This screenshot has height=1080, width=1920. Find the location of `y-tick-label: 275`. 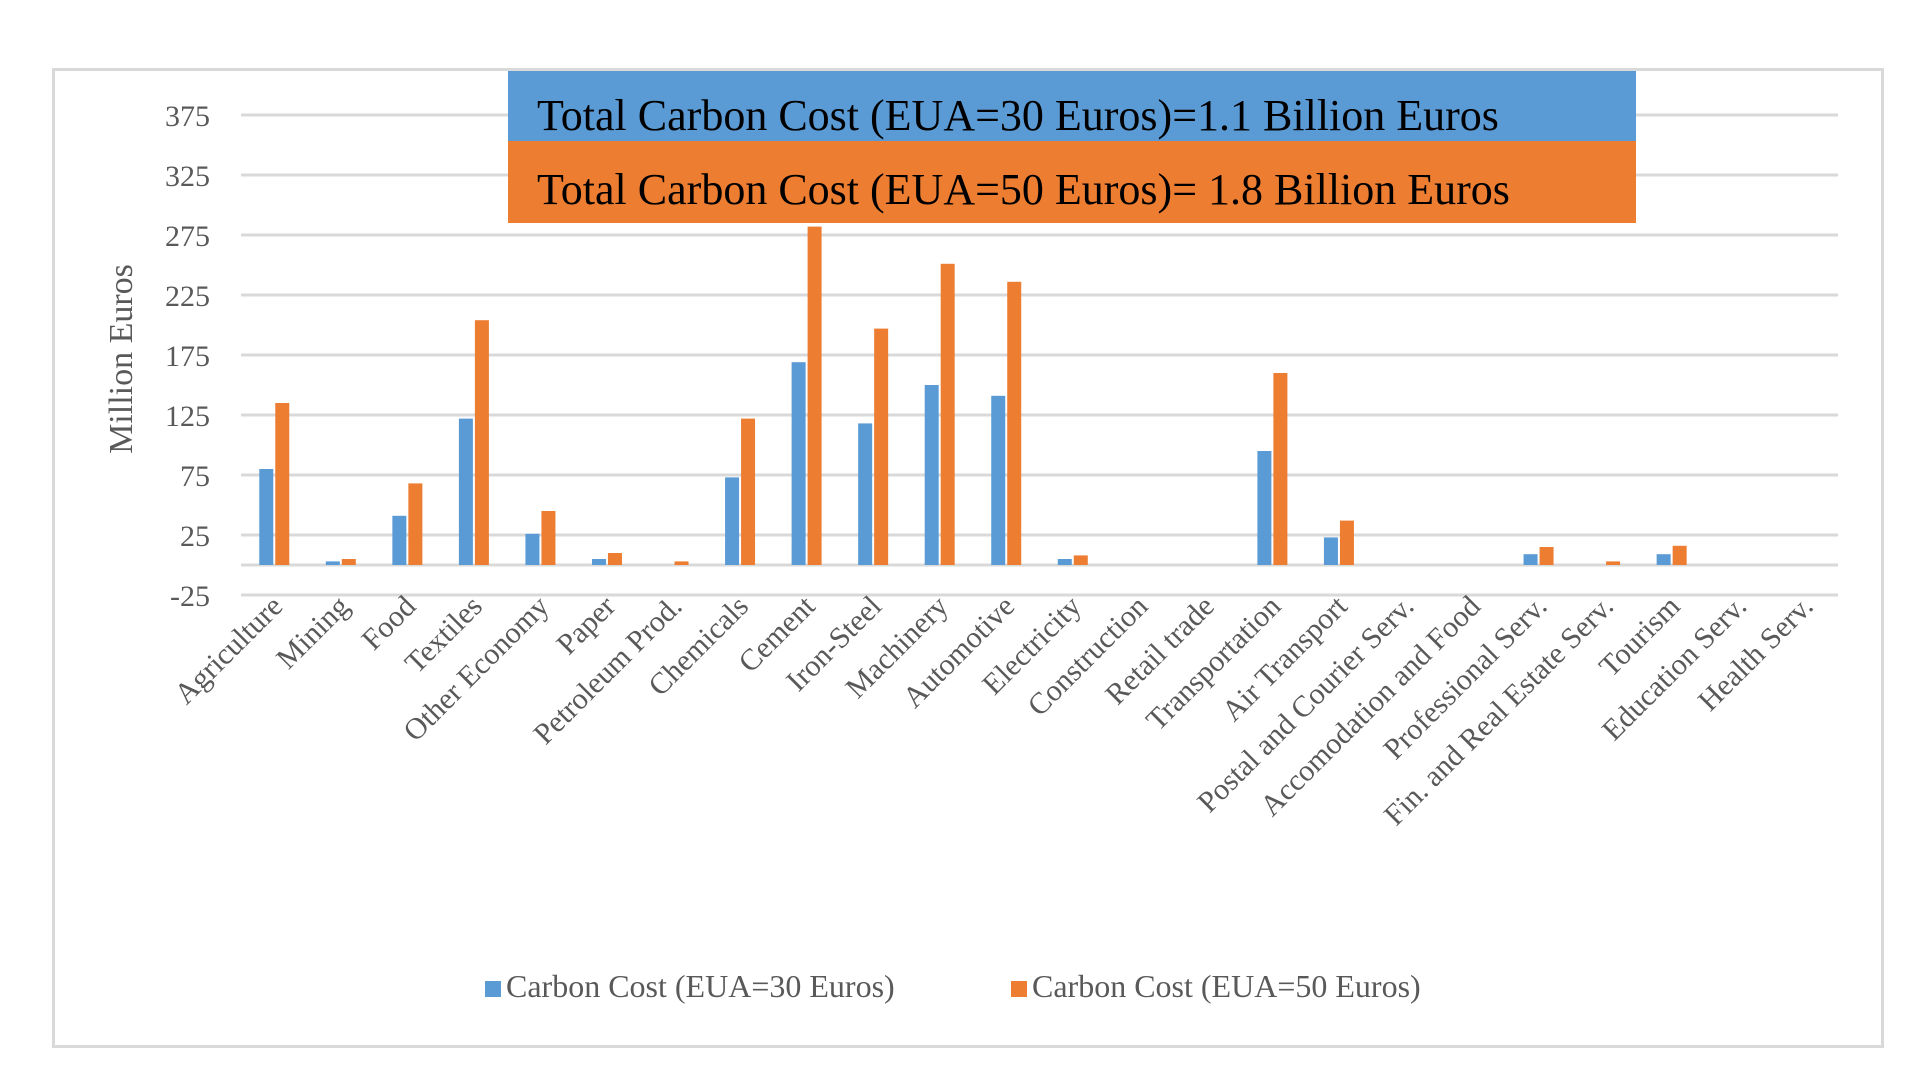

y-tick-label: 275 is located at coordinates (187, 236).